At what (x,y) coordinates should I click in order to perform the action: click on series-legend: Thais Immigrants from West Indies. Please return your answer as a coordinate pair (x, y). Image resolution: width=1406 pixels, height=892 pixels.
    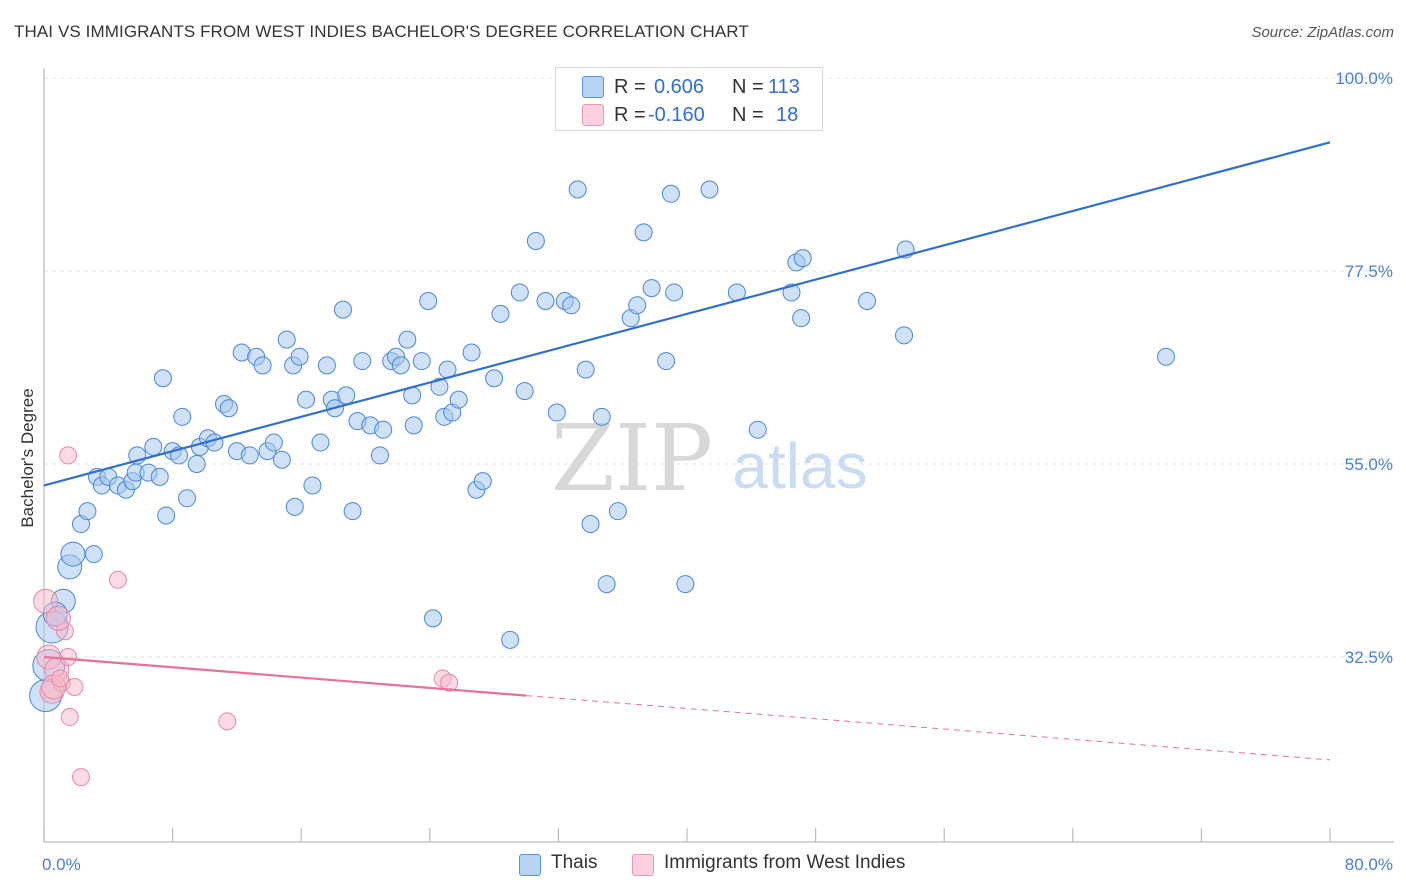
    Looking at the image, I should click on (703, 865).